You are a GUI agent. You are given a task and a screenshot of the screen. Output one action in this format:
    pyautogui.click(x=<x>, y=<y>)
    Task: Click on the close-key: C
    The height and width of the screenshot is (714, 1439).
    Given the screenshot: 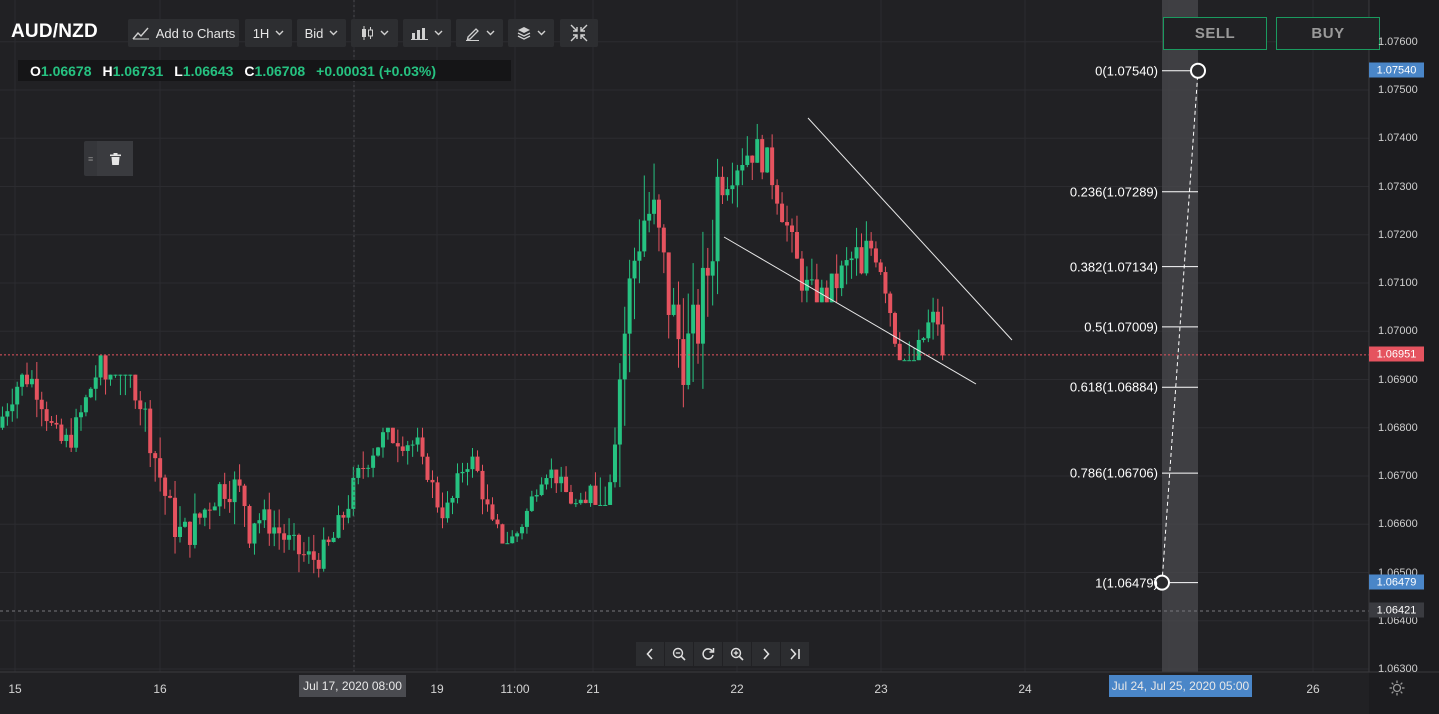 What is the action you would take?
    pyautogui.click(x=249, y=70)
    